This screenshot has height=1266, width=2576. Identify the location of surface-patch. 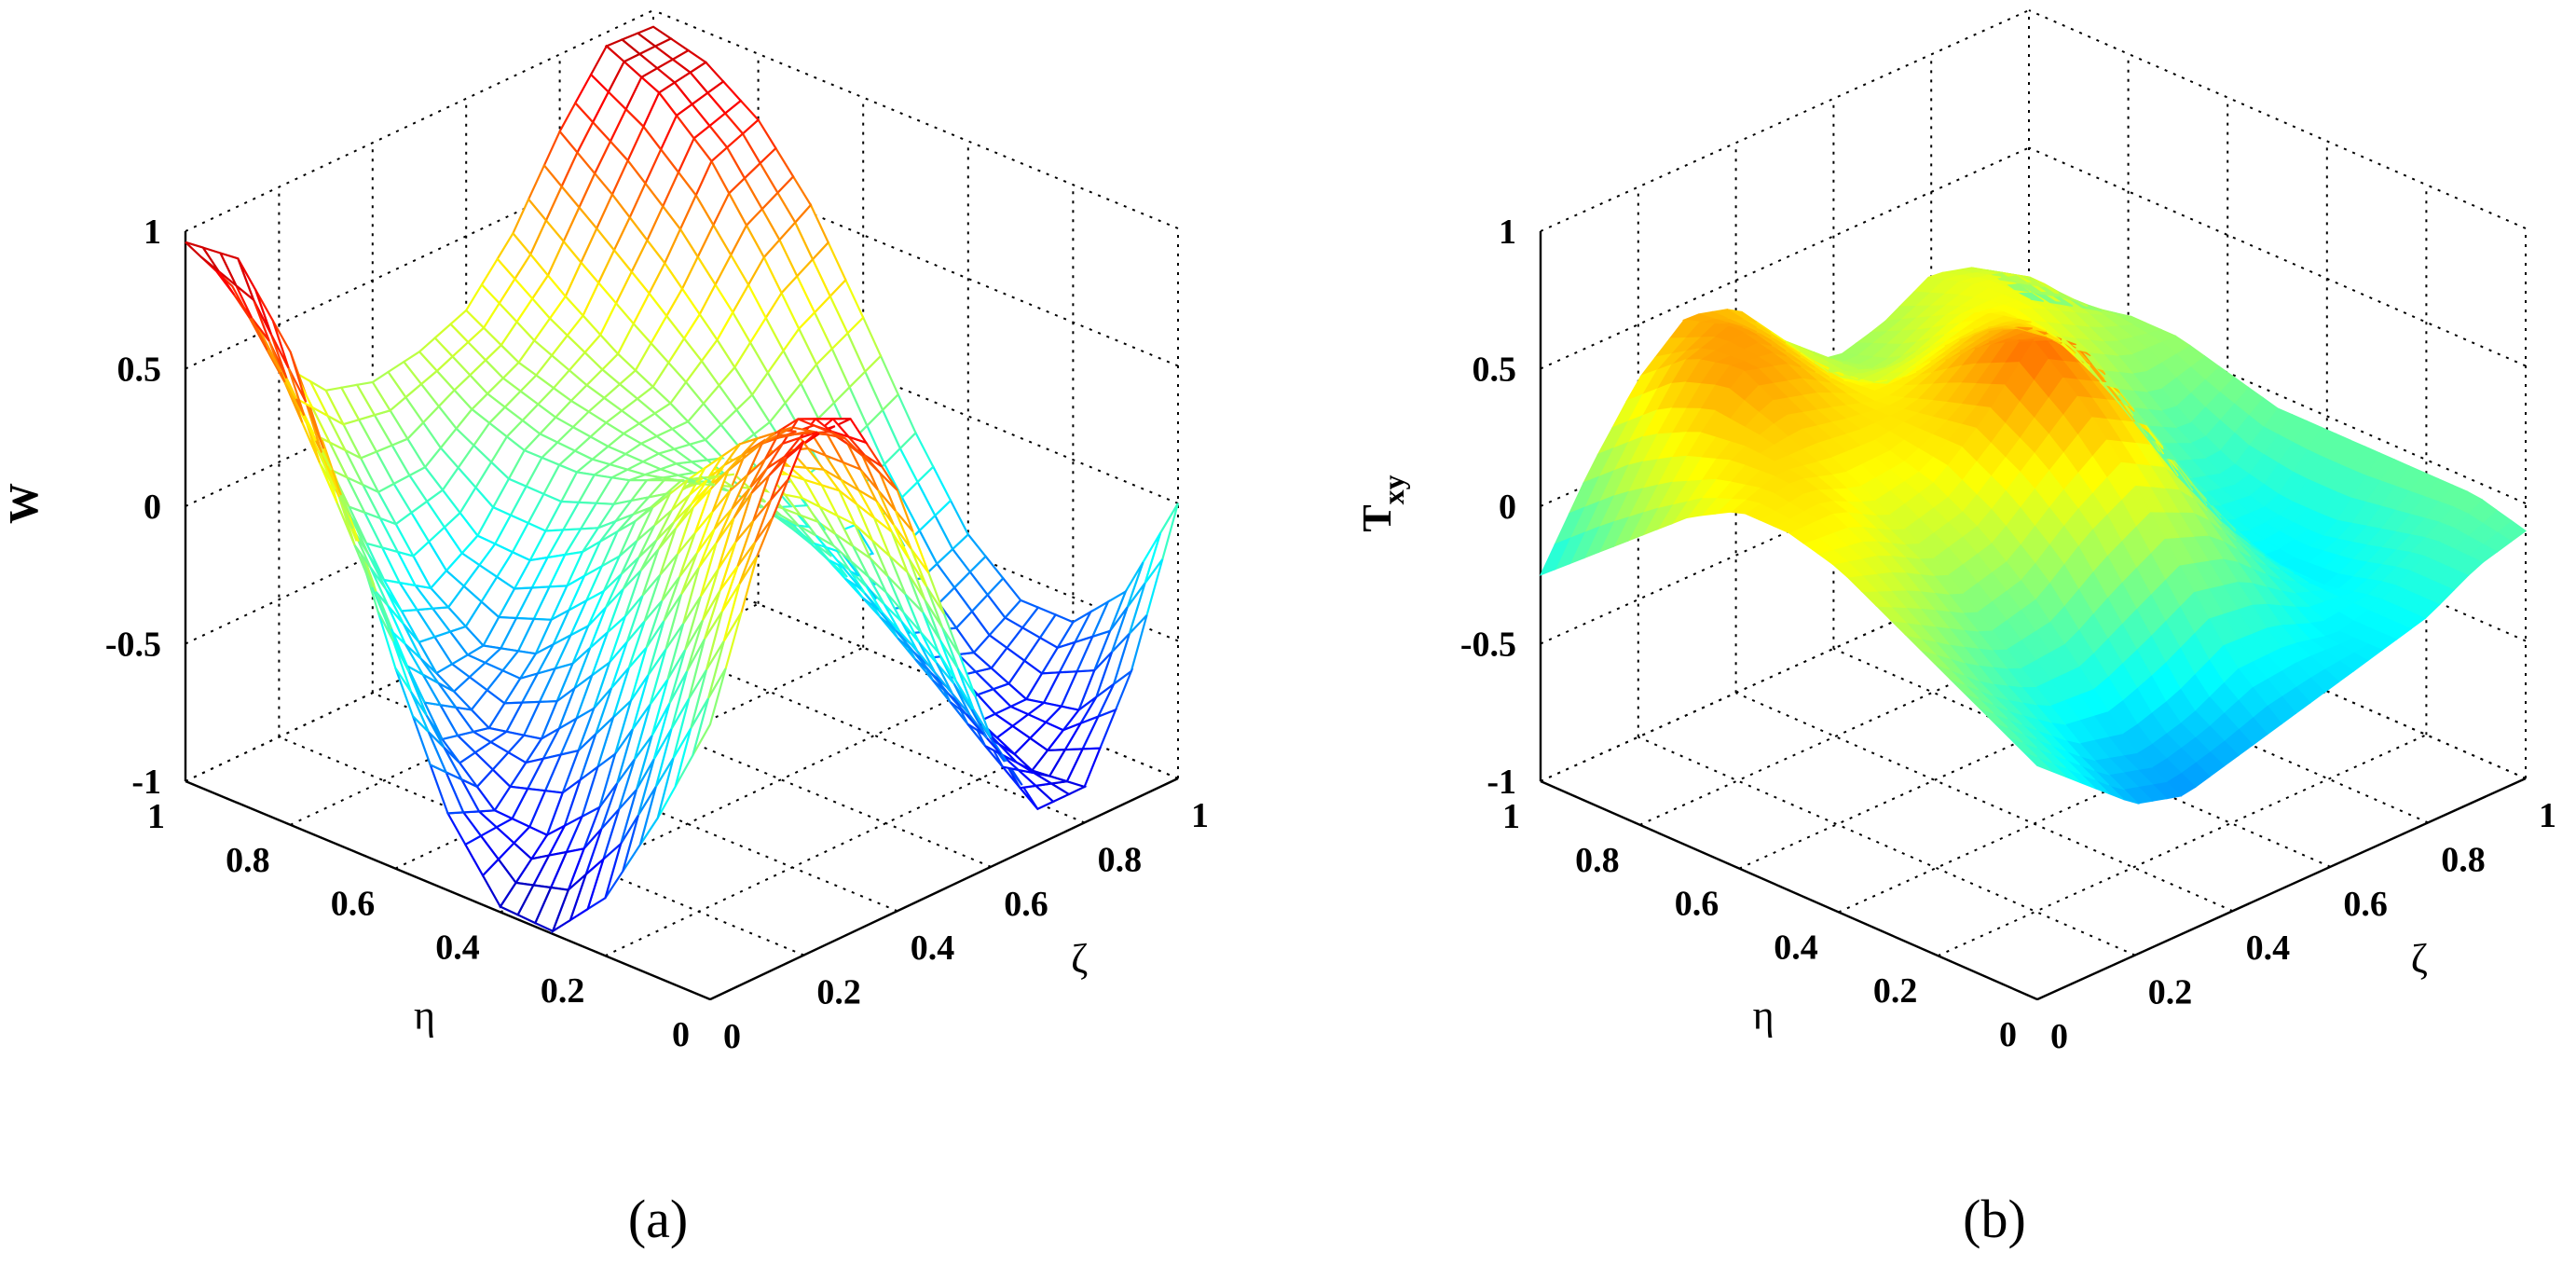
(1555, 556).